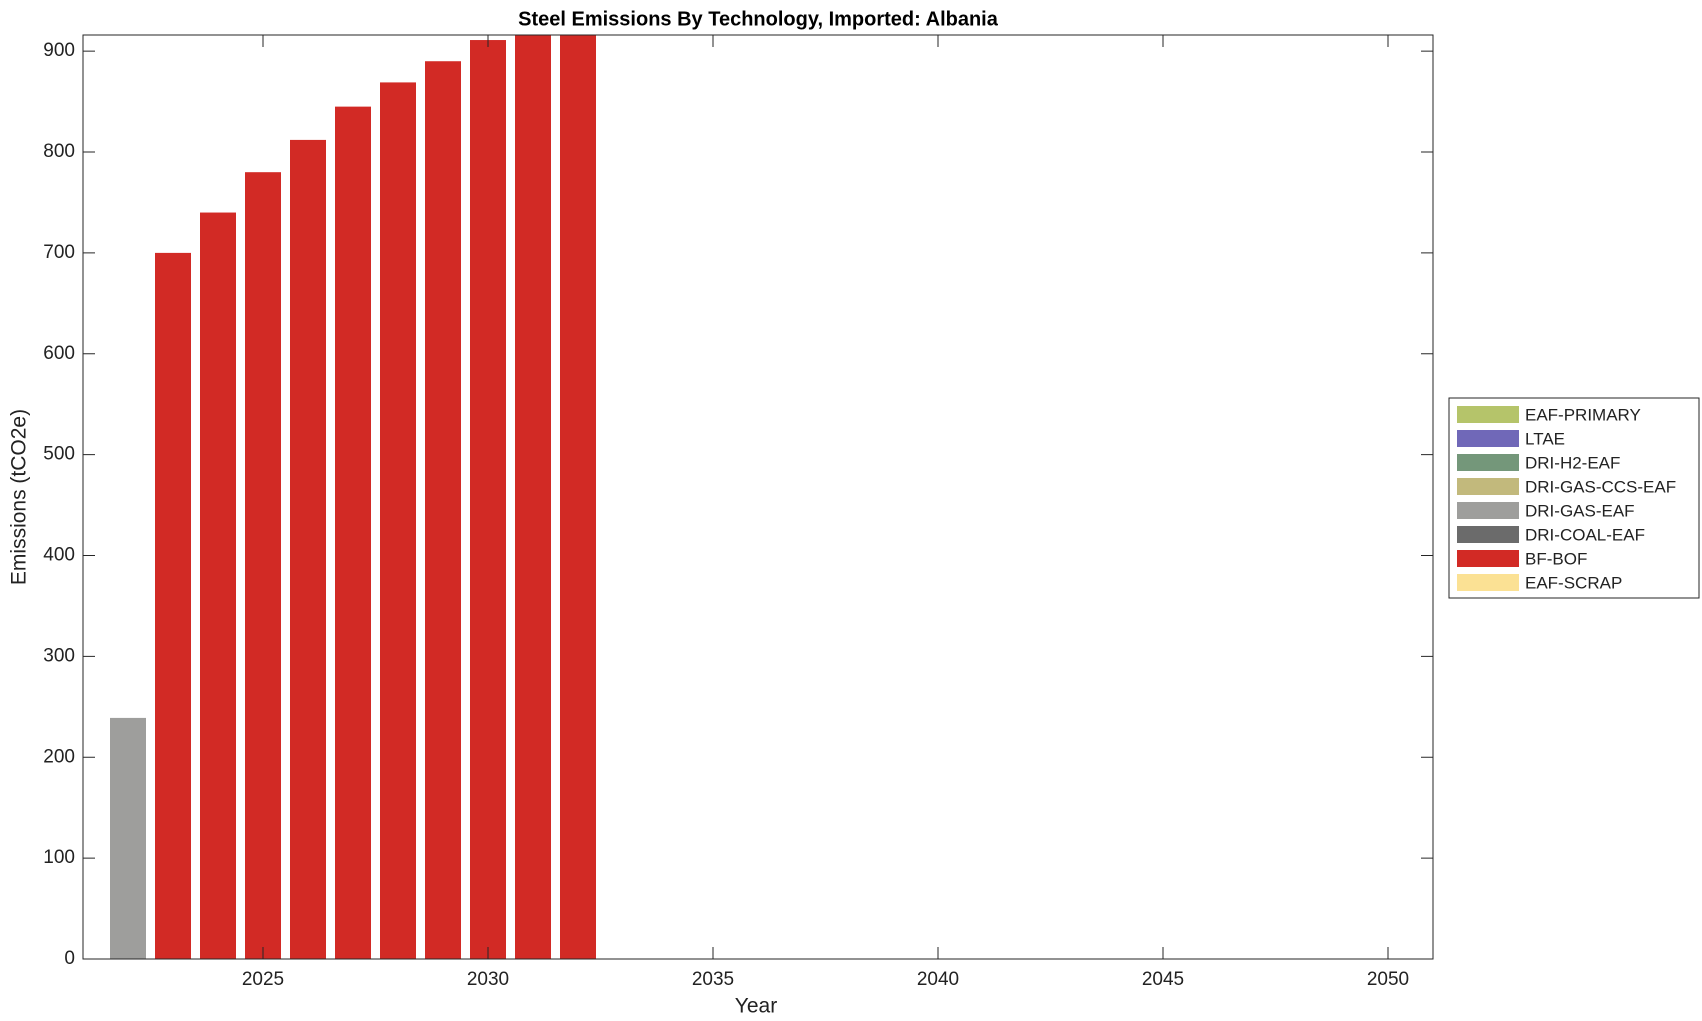 The image size is (1702, 1021). What do you see at coordinates (1545, 438) in the screenshot?
I see `legend-label: LTAE` at bounding box center [1545, 438].